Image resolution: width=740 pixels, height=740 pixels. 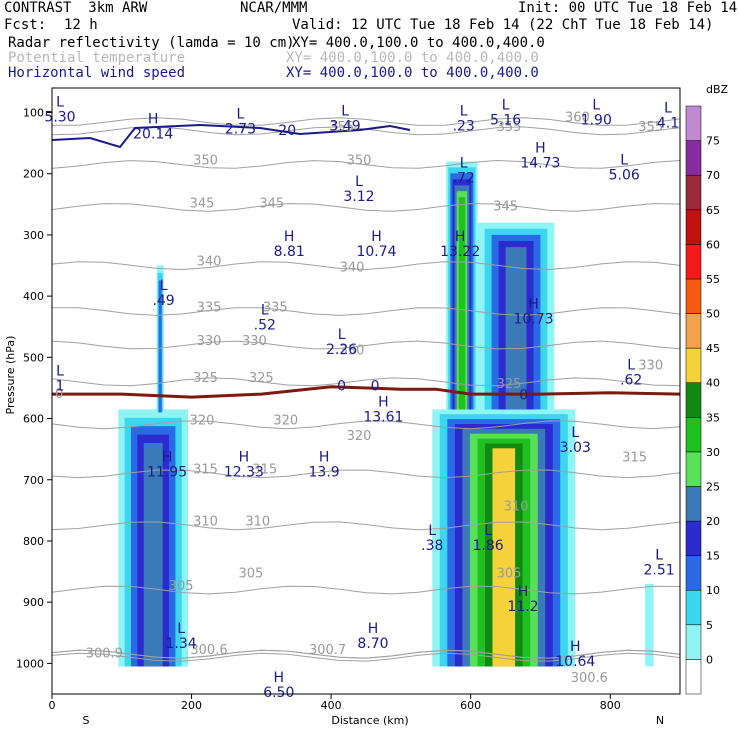 What do you see at coordinates (660, 720) in the screenshot?
I see `x-end-north: N` at bounding box center [660, 720].